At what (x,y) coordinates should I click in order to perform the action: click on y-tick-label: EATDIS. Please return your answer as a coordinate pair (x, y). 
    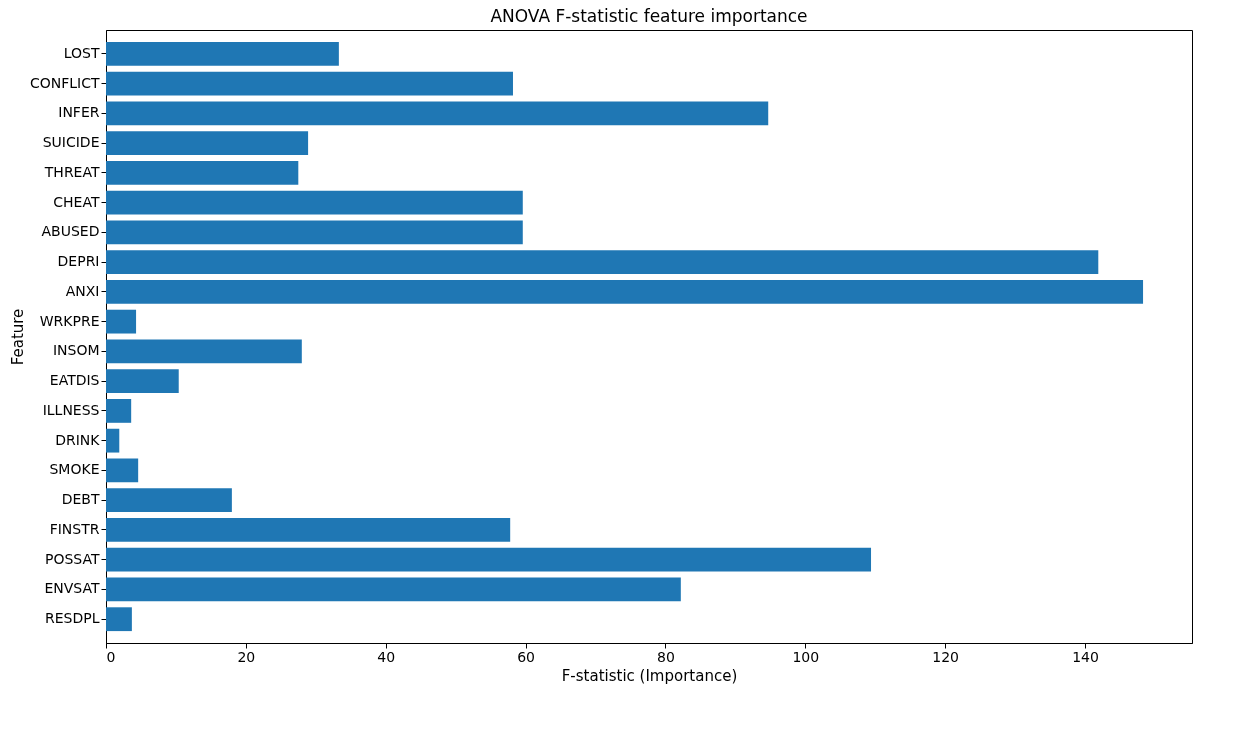
    Looking at the image, I should click on (74, 380).